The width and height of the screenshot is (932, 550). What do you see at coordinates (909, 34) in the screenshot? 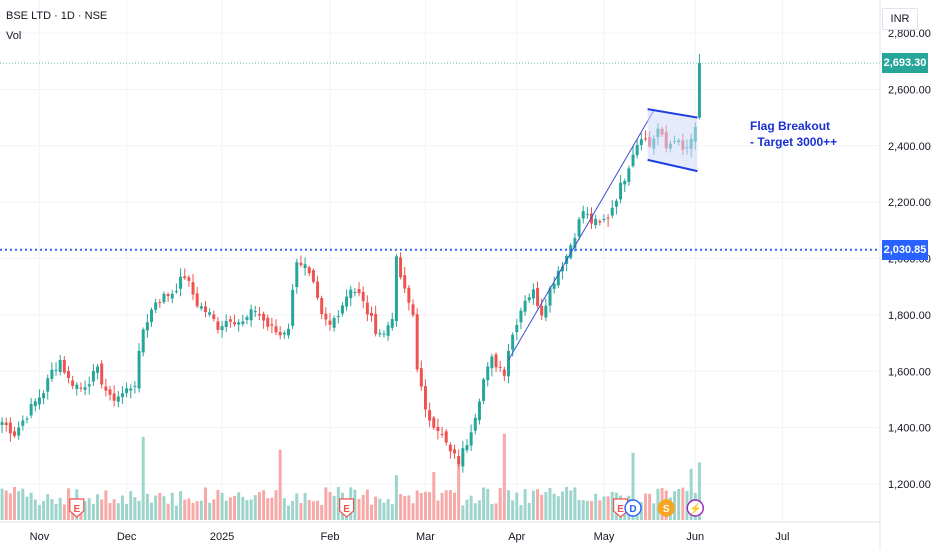
I see `price-tick-label: 2,800.00` at bounding box center [909, 34].